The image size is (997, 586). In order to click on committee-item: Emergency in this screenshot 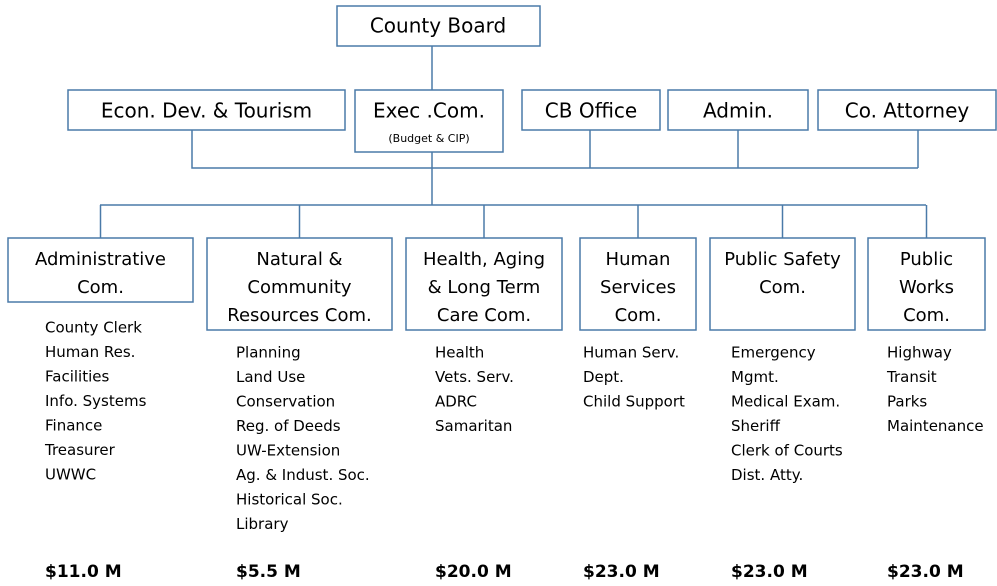, I will do `click(773, 353)`.